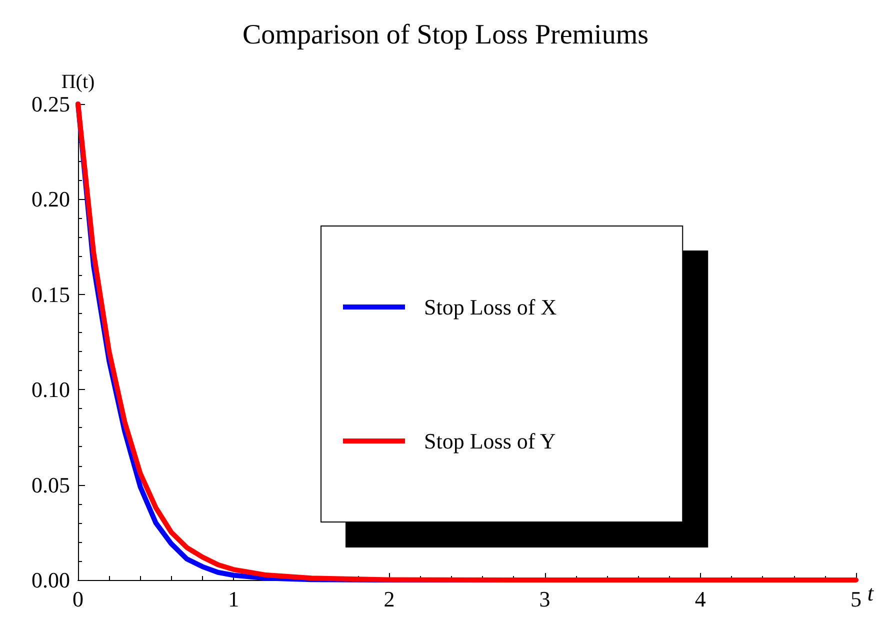 This screenshot has height=621, width=891. Describe the element at coordinates (700, 599) in the screenshot. I see `x-tick-label: 4` at that location.